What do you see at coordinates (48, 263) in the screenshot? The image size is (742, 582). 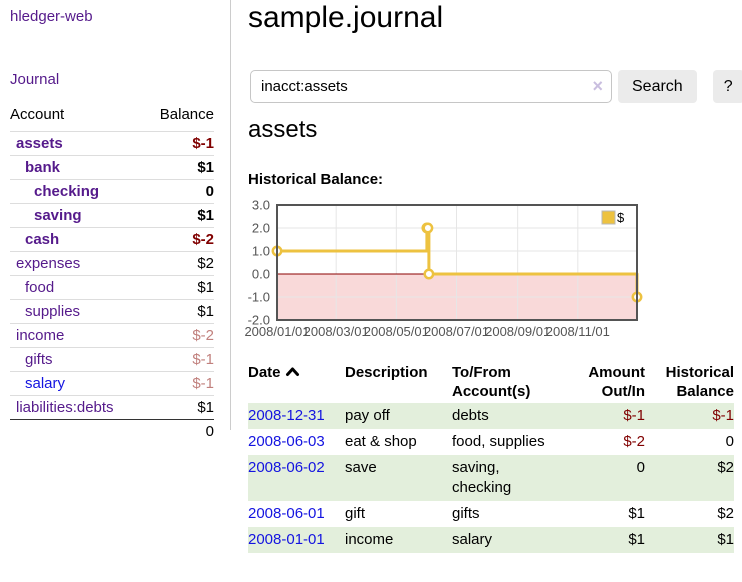 I see `sidebar-account-link: expenses` at bounding box center [48, 263].